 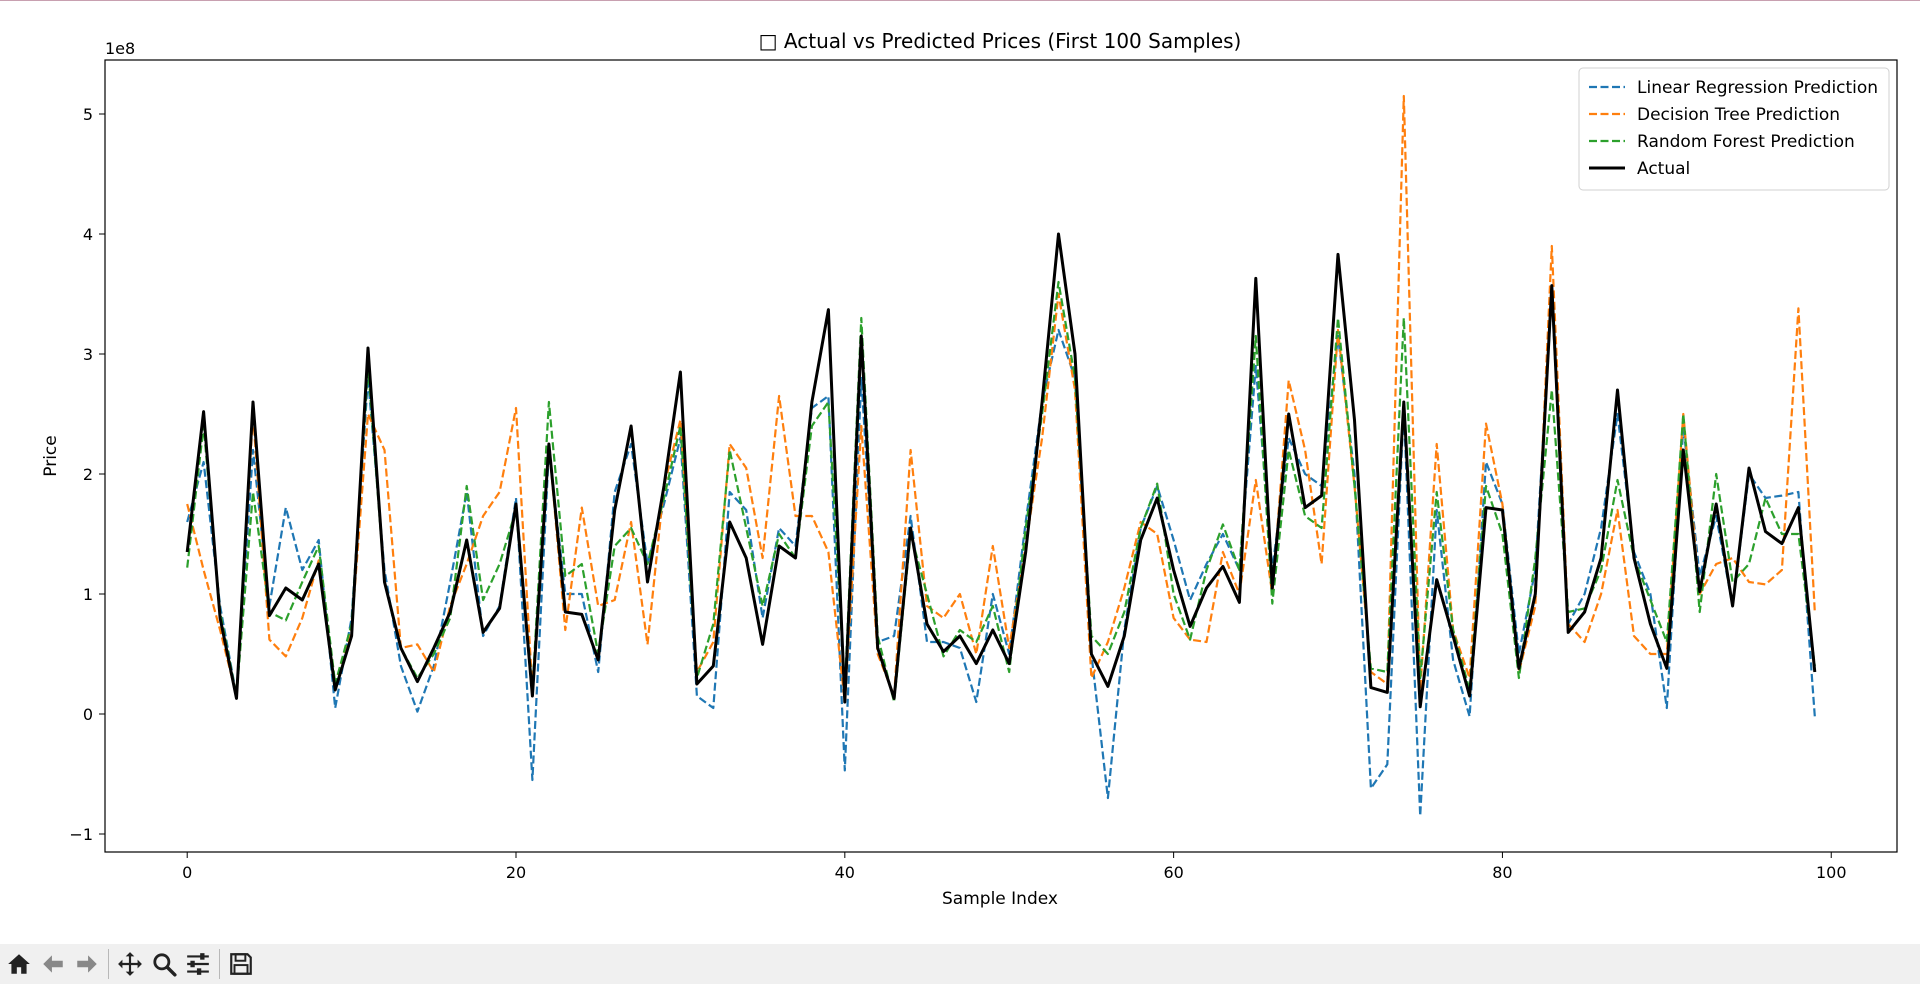 What do you see at coordinates (120, 48) in the screenshot?
I see `y-offset-text: 1e8` at bounding box center [120, 48].